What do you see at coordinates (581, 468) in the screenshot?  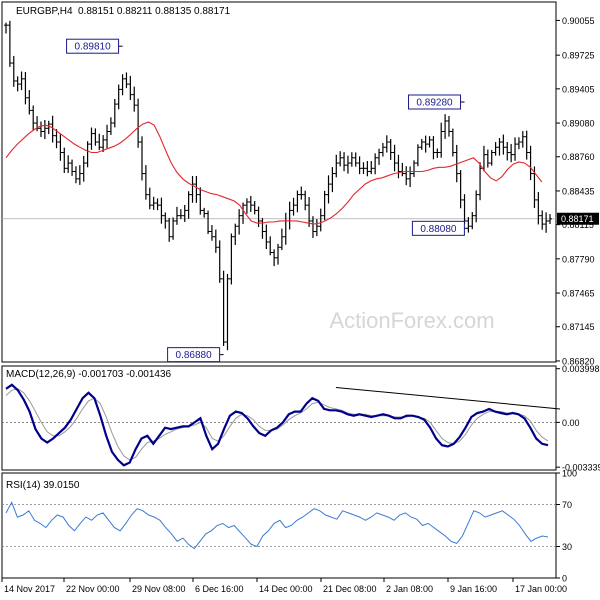 I see `macd-y-tick-label-2: -0.003339` at bounding box center [581, 468].